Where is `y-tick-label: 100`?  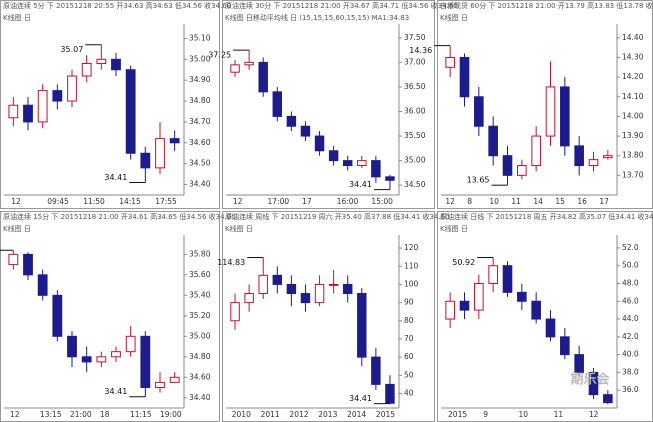
y-tick-label: 100 is located at coordinates (411, 283).